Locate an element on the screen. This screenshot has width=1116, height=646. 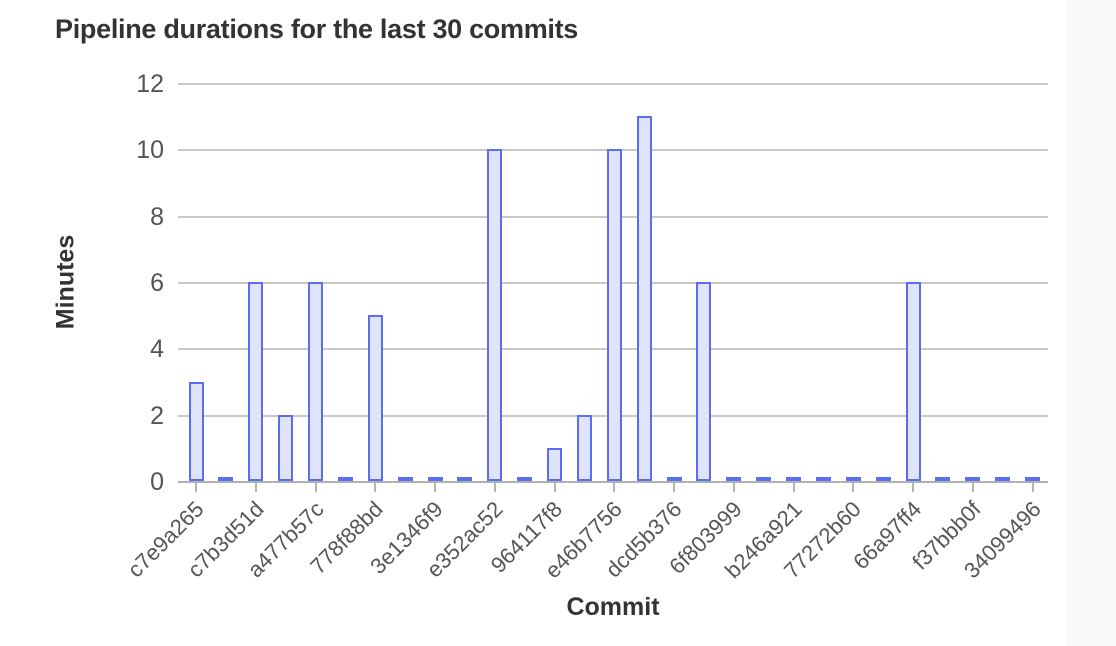
x-axis-title: Commit is located at coordinates (613, 607).